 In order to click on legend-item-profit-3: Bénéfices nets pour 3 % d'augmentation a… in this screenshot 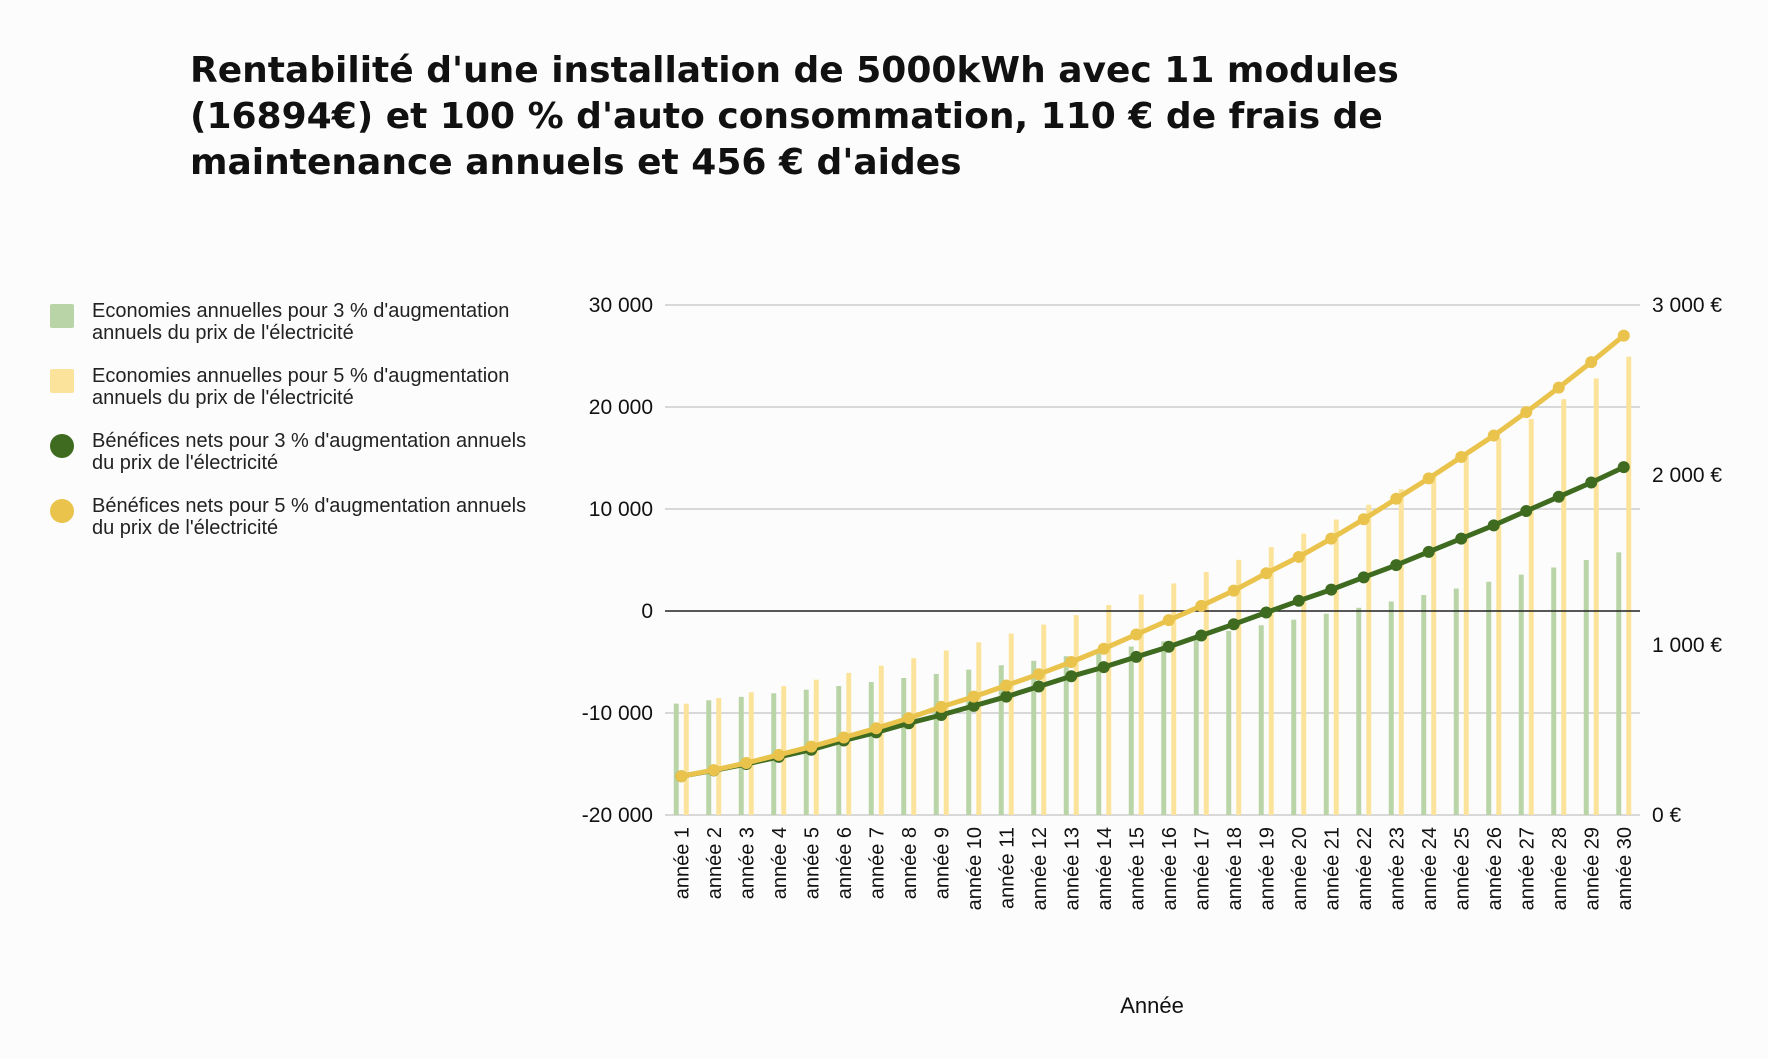, I will do `click(295, 452)`.